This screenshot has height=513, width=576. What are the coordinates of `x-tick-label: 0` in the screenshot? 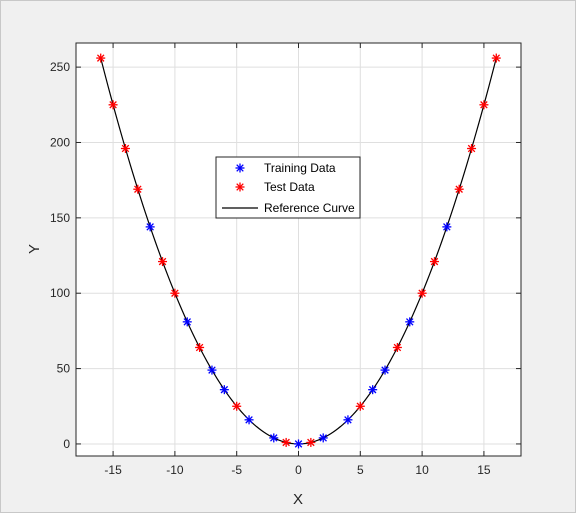 It's located at (298, 470).